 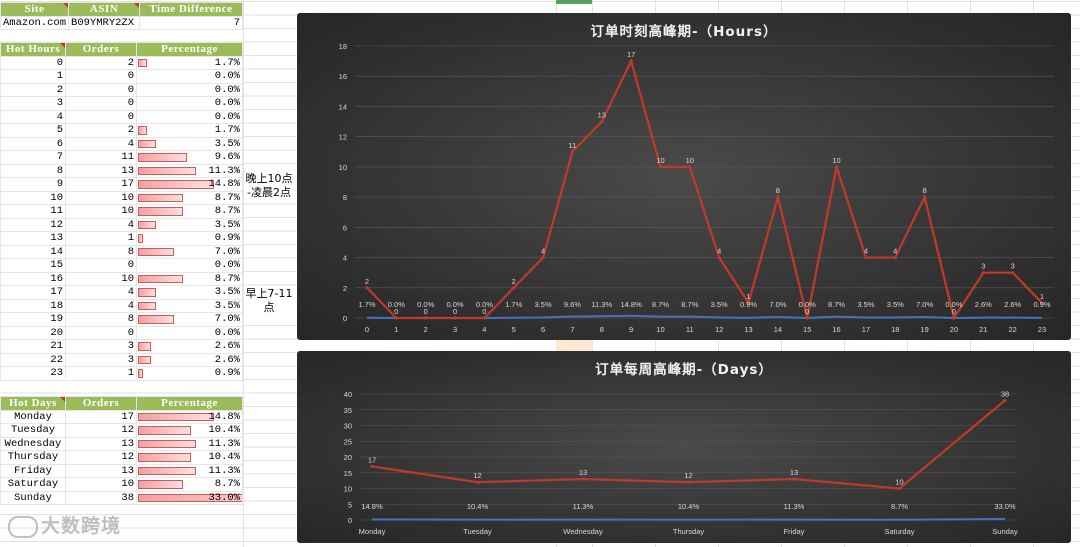 I want to click on hour-cell: 20, so click(x=33, y=332).